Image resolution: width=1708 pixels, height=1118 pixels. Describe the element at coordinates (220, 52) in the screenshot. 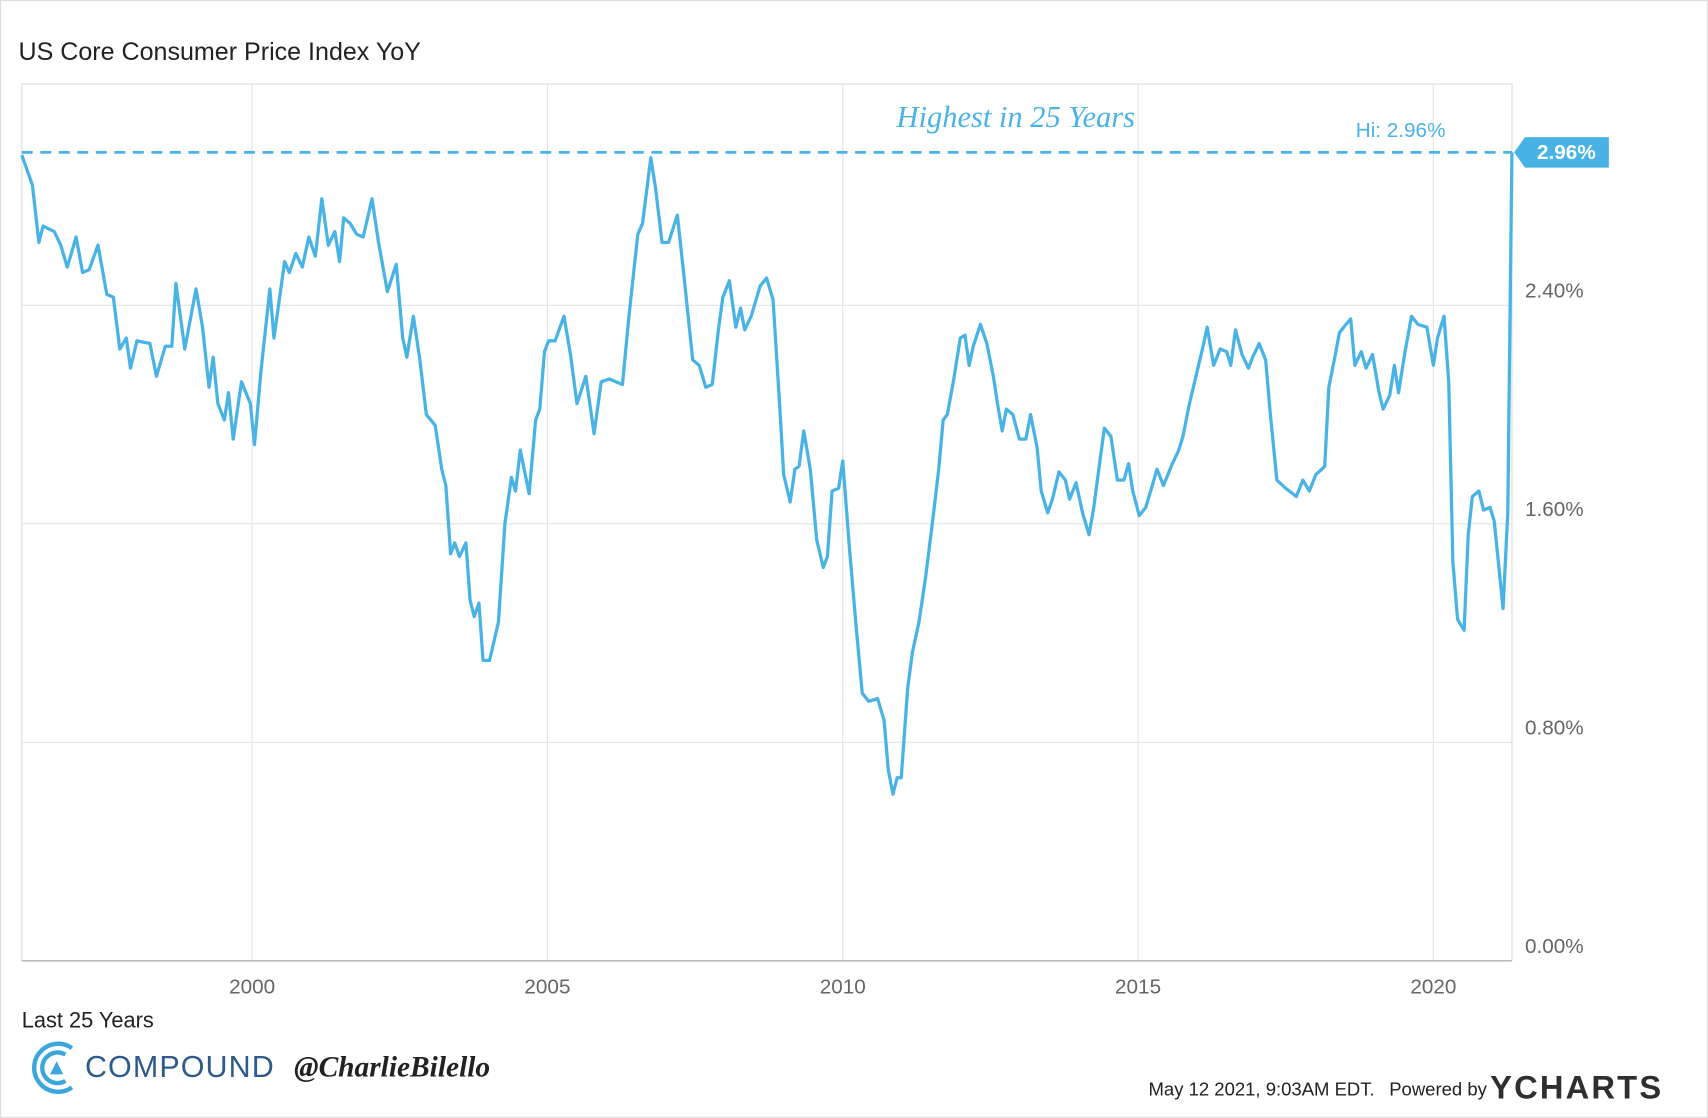

I see `chart-title: US Core Consumer Price Index YoY` at that location.